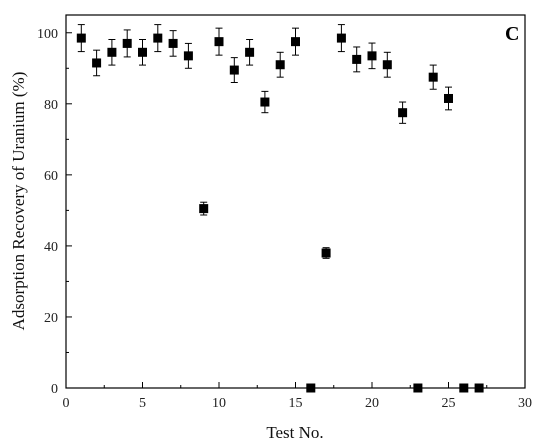 This screenshot has width=550, height=446. What do you see at coordinates (54, 212) in the screenshot?
I see `y-axis-ticks: 0 20 40 60 80 100` at bounding box center [54, 212].